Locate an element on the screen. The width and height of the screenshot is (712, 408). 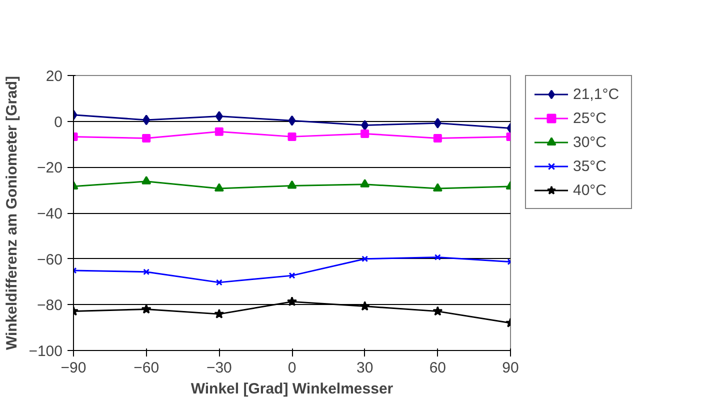
y-tick-label: −40 is located at coordinates (50, 214).